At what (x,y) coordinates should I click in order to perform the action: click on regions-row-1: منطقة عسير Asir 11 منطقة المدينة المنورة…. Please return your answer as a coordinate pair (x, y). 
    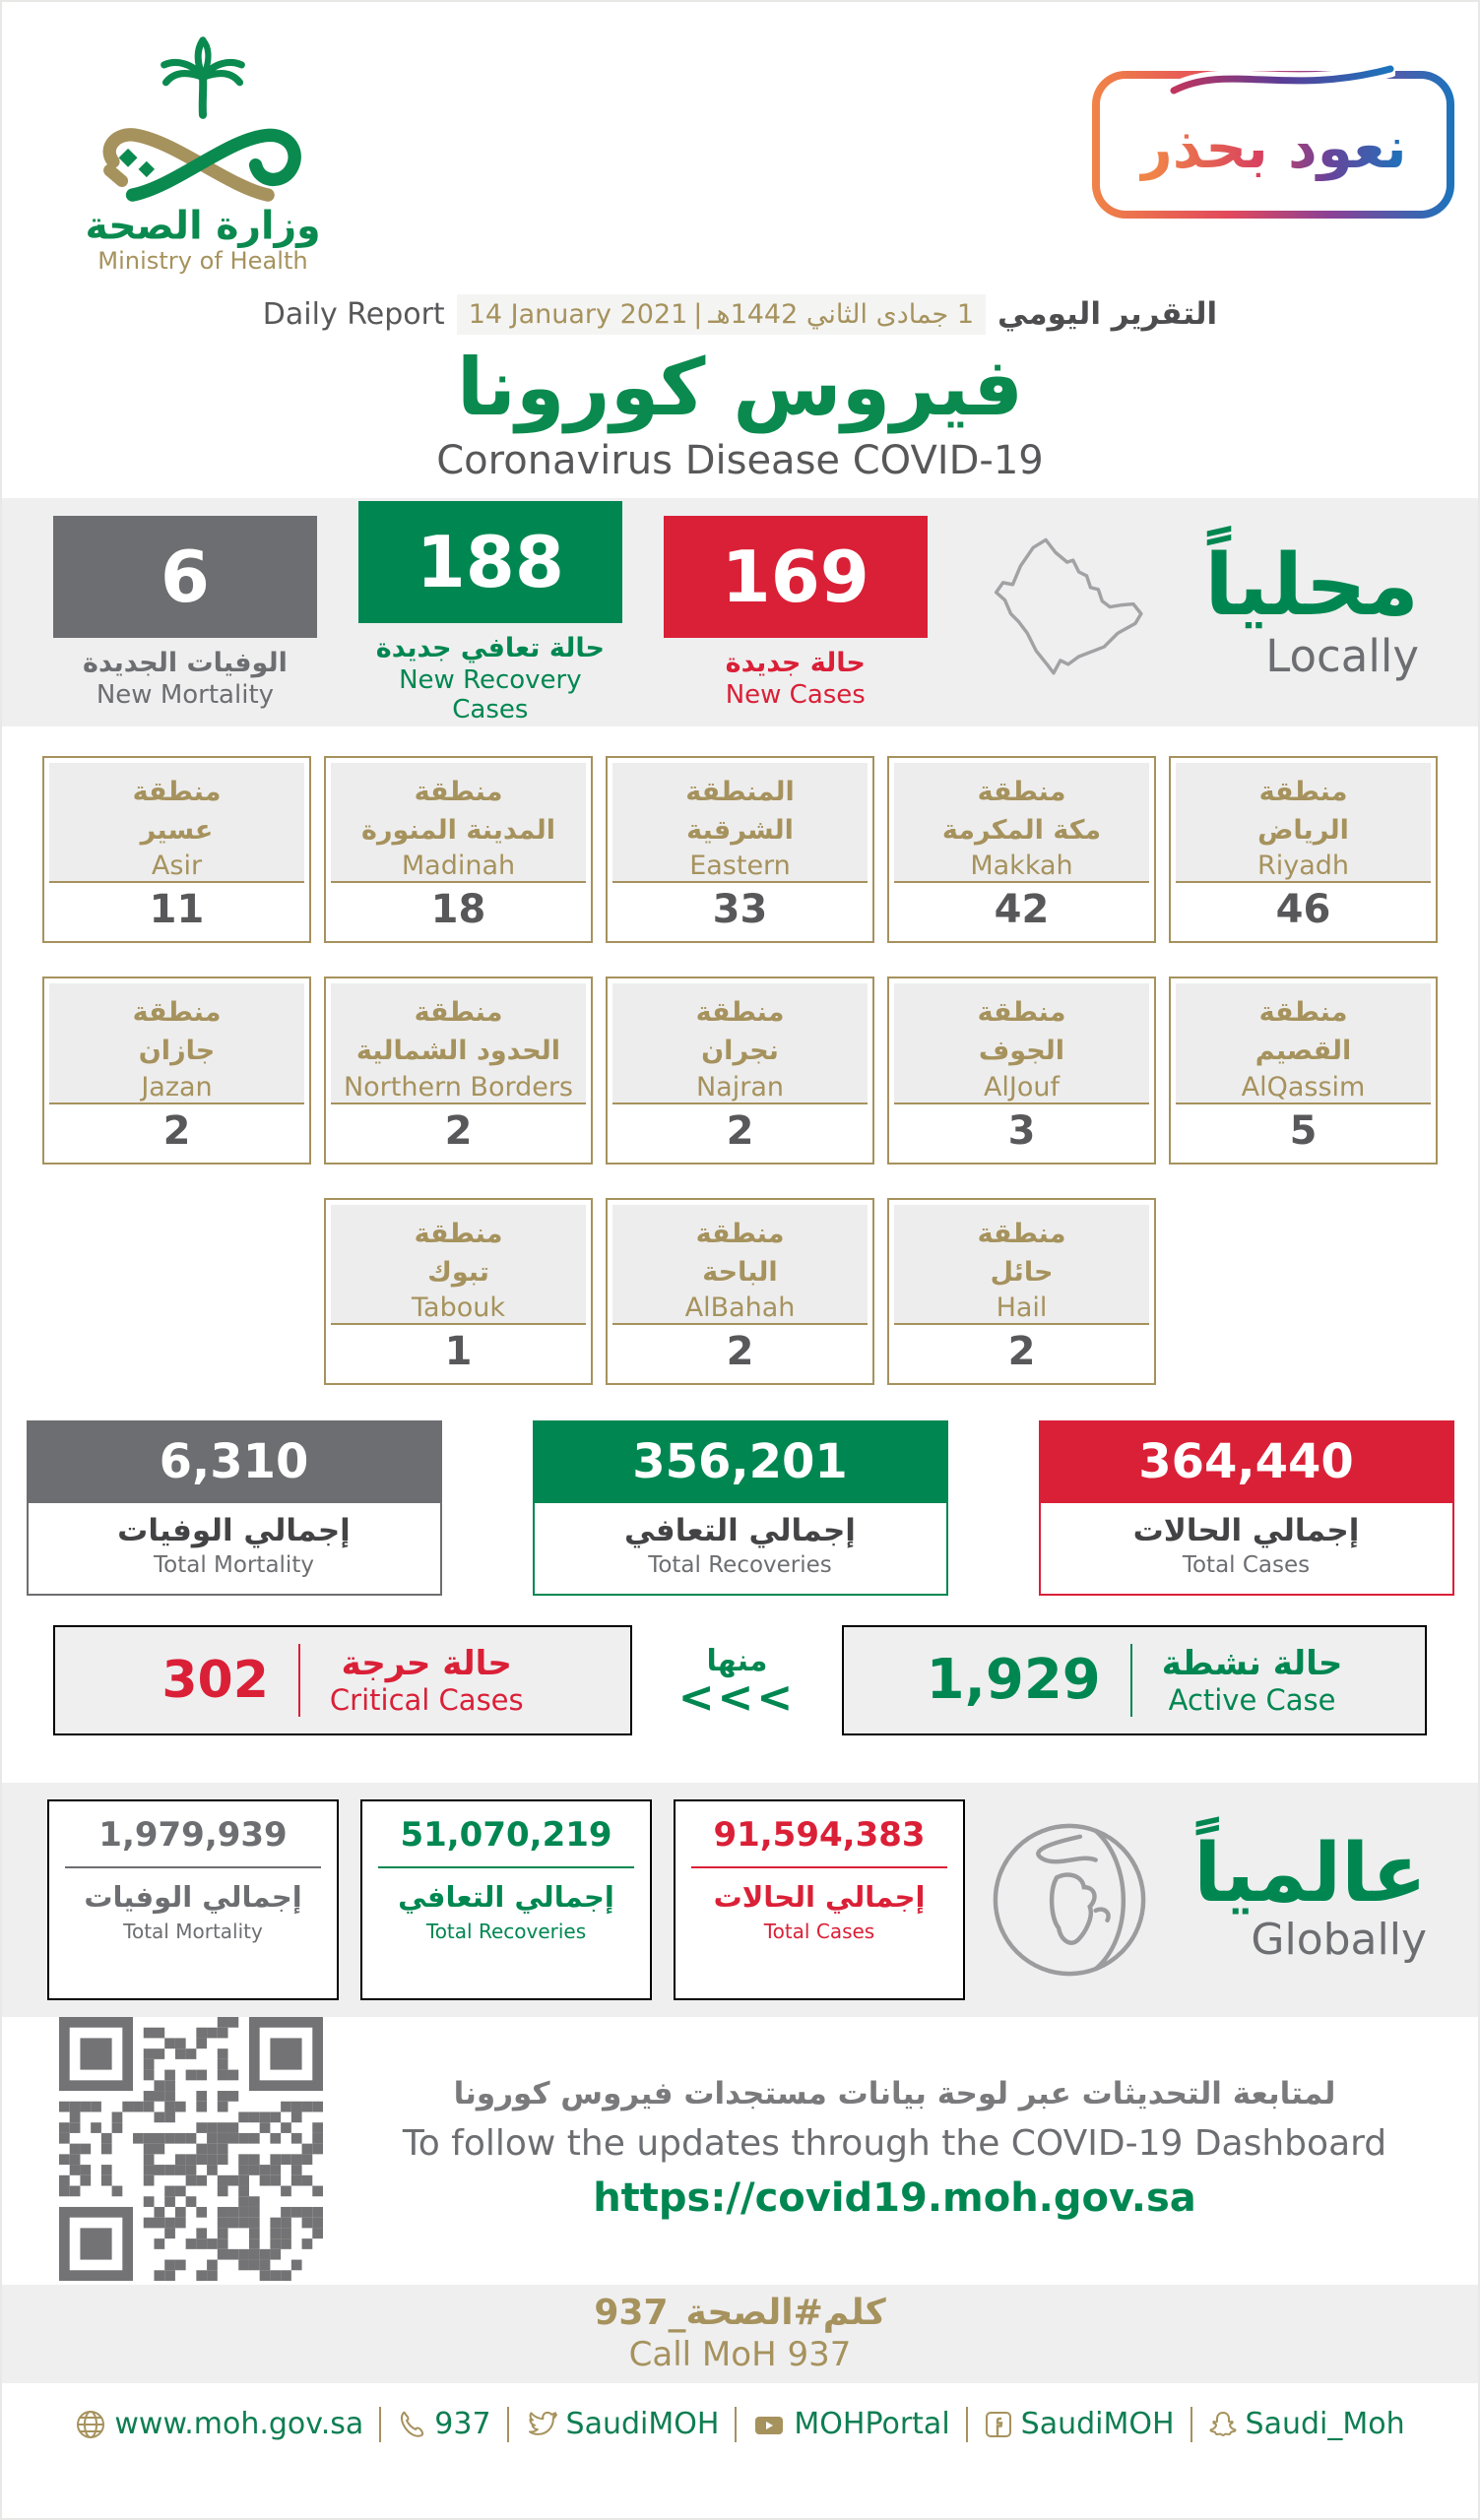
    Looking at the image, I should click on (740, 850).